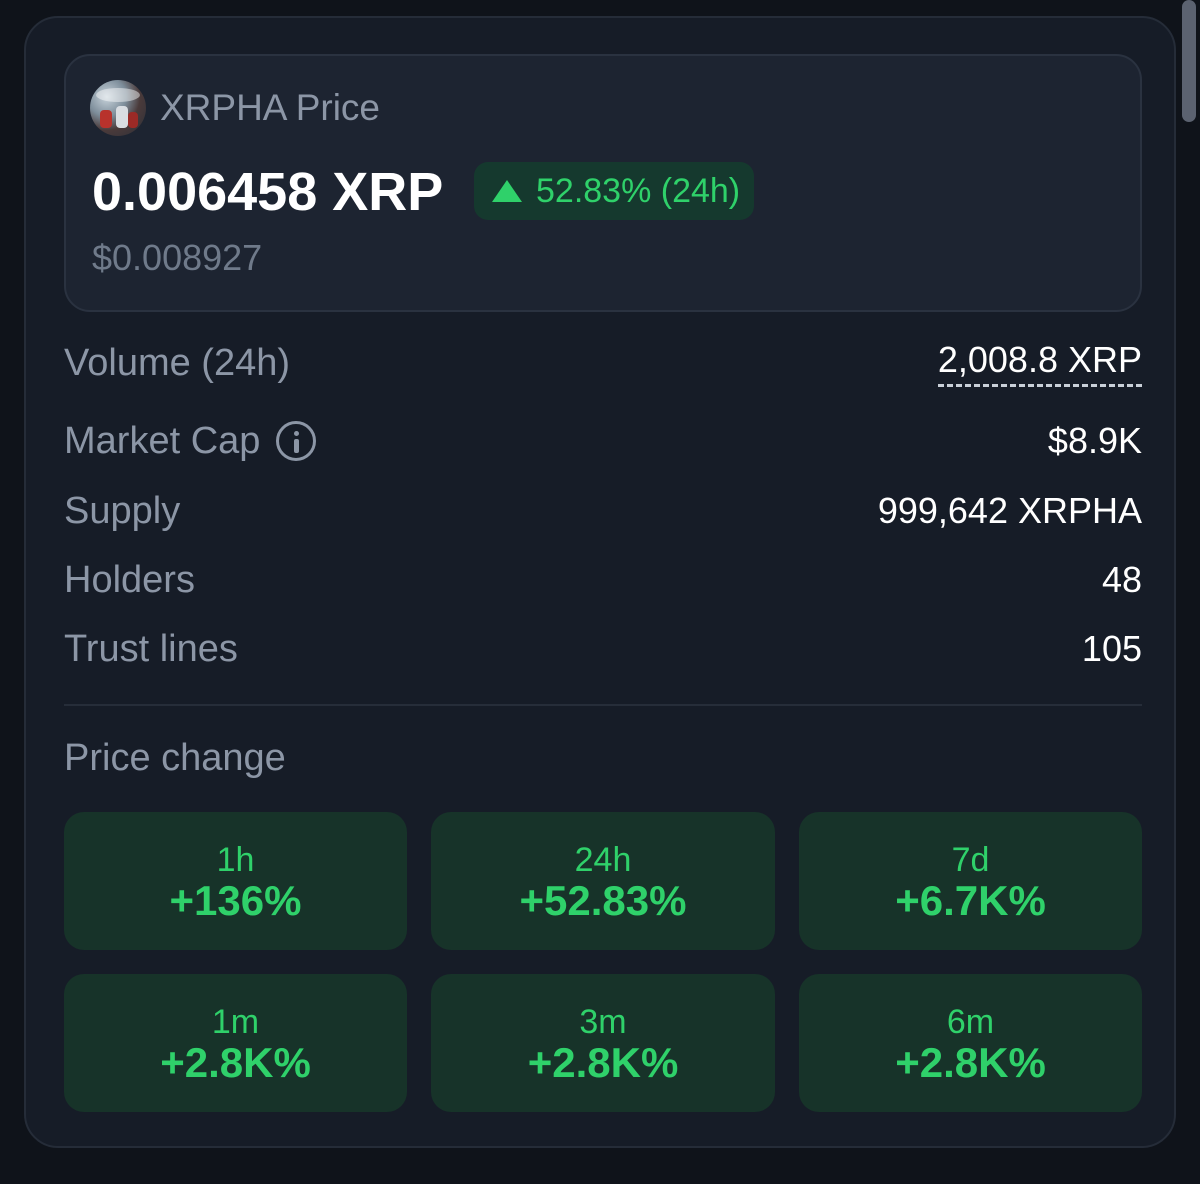  Describe the element at coordinates (603, 580) in the screenshot. I see `stat-row-holders: Holders 48` at that location.